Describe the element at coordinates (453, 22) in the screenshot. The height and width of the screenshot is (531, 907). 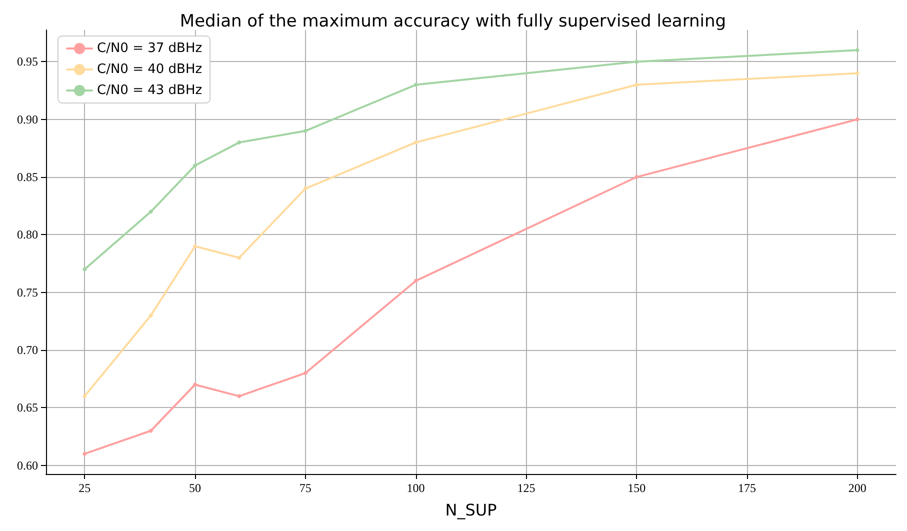
I see `chart-title: Median of the maximum accuracy with fully supervised learning` at that location.